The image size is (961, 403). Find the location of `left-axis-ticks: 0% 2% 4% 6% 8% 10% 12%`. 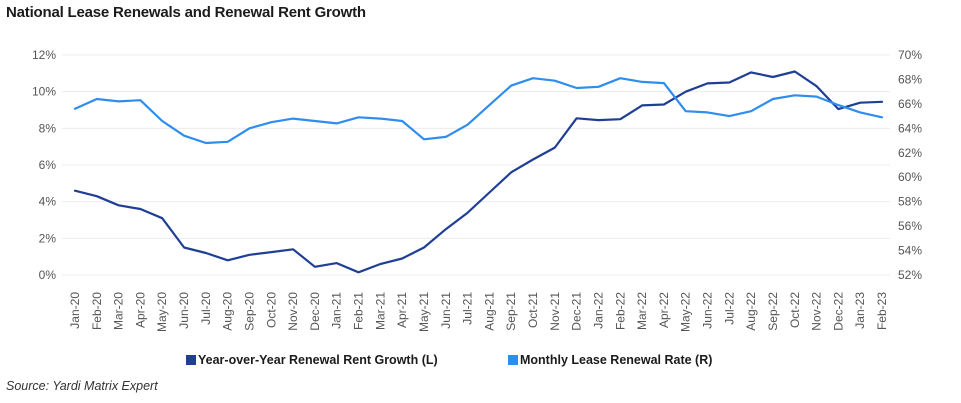

left-axis-ticks: 0% 2% 4% 6% 8% 10% 12% is located at coordinates (44, 165).